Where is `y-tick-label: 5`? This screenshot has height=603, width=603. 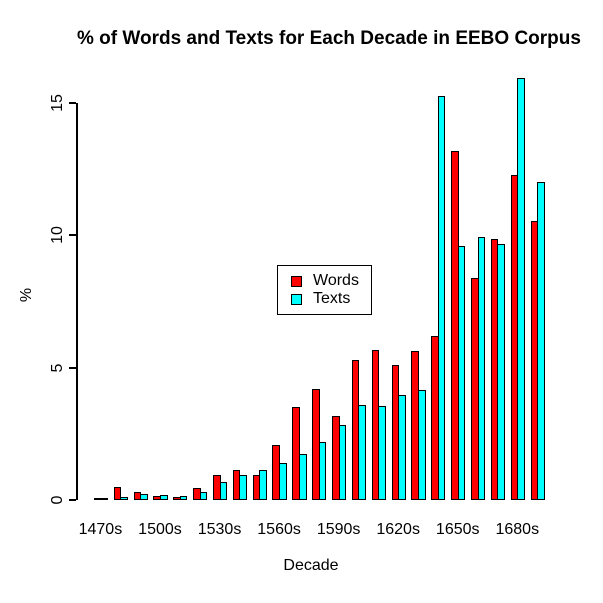 y-tick-label: 5 is located at coordinates (57, 368).